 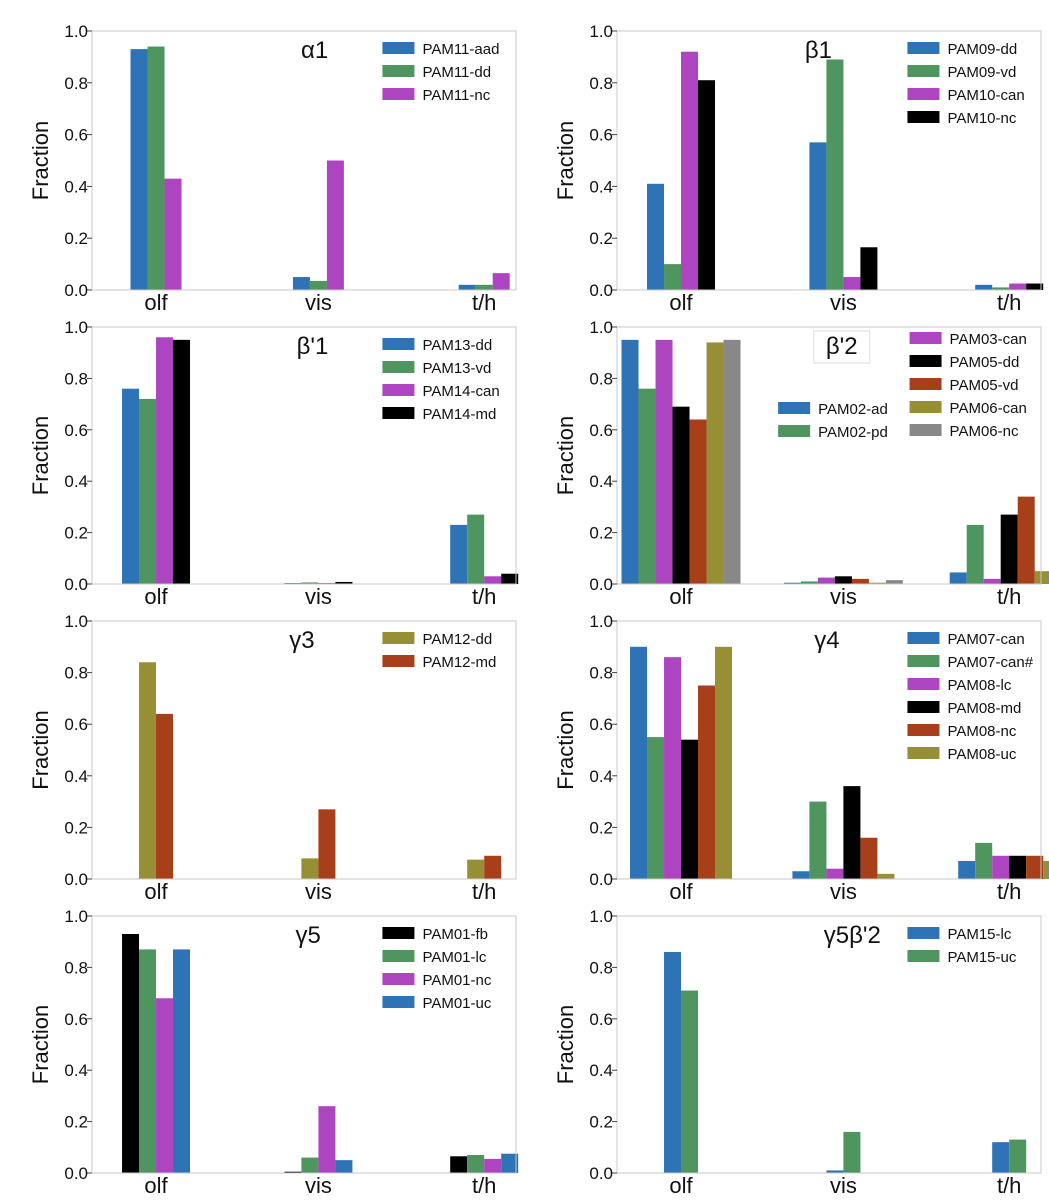 What do you see at coordinates (398, 979) in the screenshot?
I see `legend-swatch-PAM01-nc` at bounding box center [398, 979].